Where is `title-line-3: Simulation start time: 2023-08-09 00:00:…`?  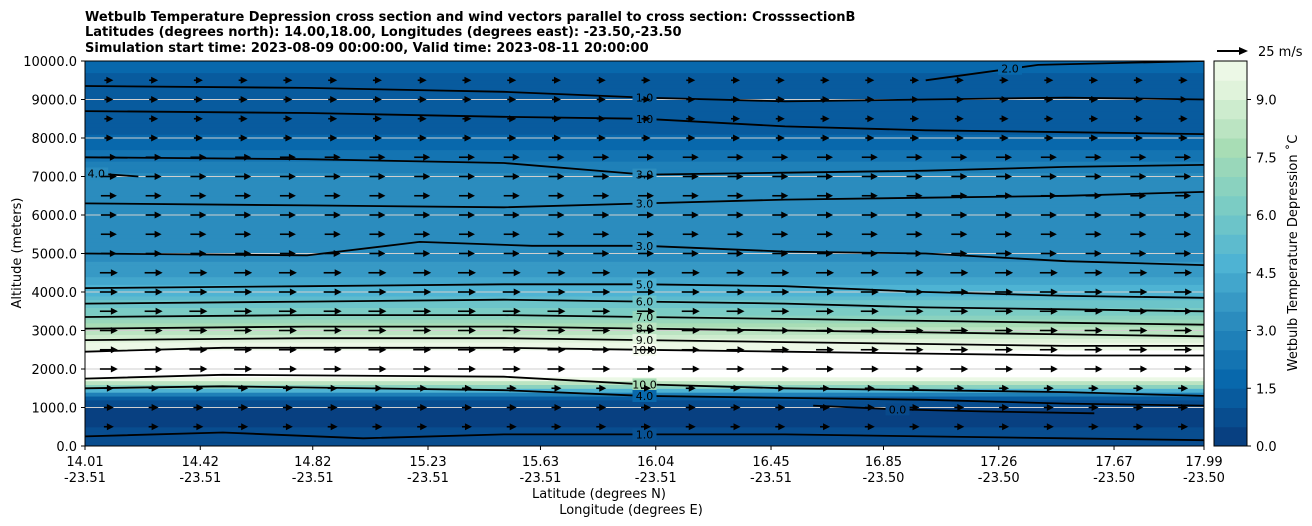 title-line-3: Simulation start time: 2023-08-09 00:00:… is located at coordinates (367, 48).